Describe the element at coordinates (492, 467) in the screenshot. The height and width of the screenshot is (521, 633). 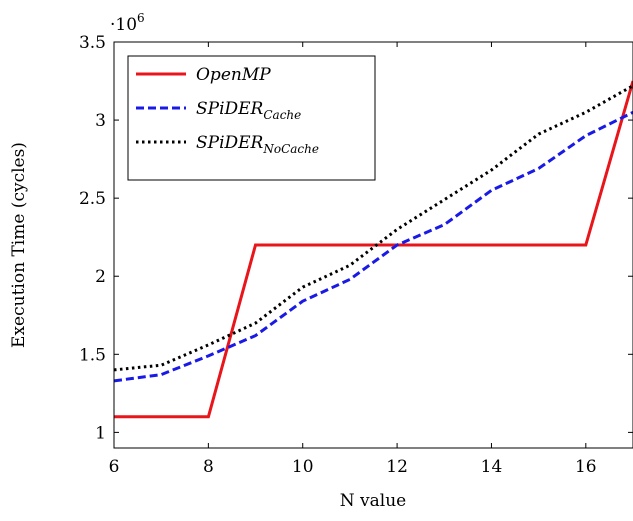
I see `x-tick-label: 14` at that location.